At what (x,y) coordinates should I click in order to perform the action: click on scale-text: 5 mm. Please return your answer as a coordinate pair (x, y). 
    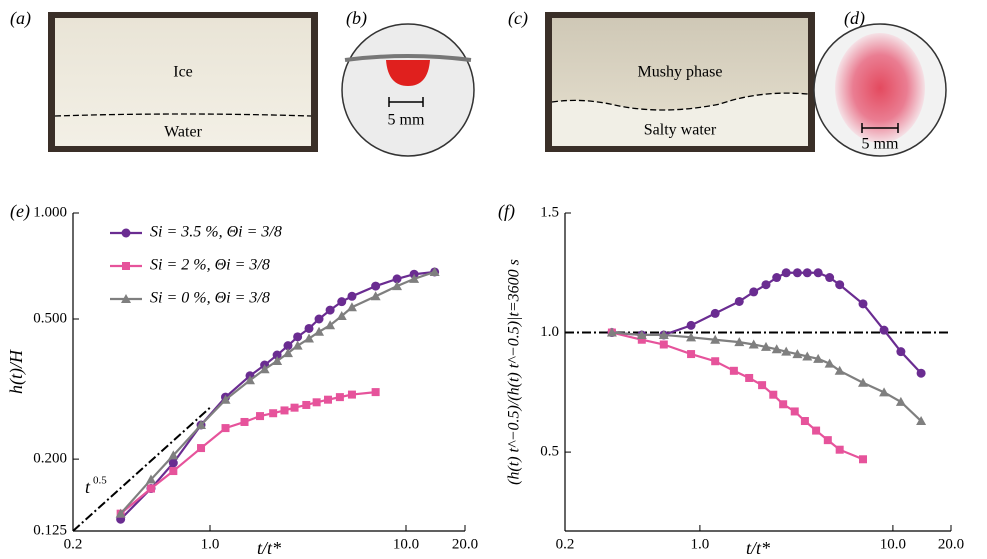
    Looking at the image, I should click on (406, 120).